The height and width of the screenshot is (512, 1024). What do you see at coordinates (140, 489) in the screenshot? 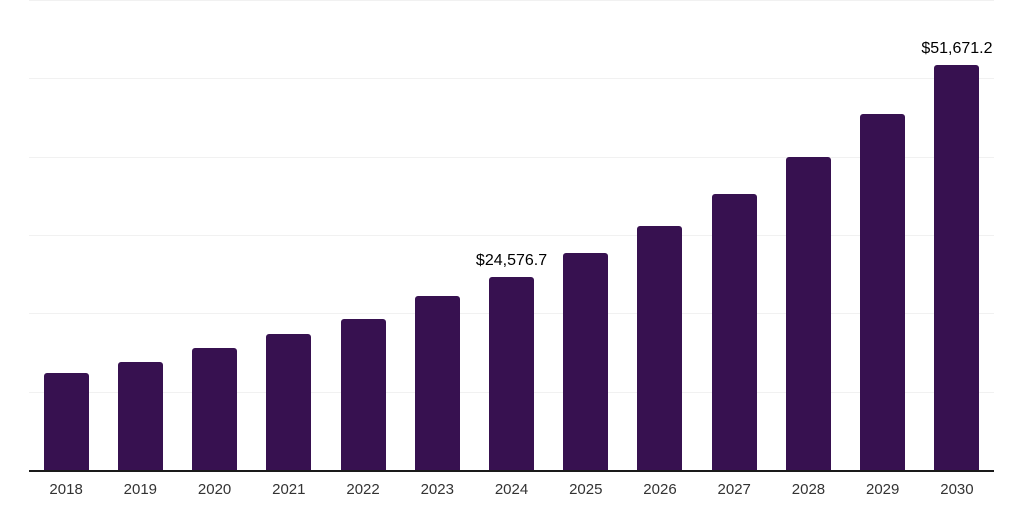
I see `x-tick-2019: 2019` at bounding box center [140, 489].